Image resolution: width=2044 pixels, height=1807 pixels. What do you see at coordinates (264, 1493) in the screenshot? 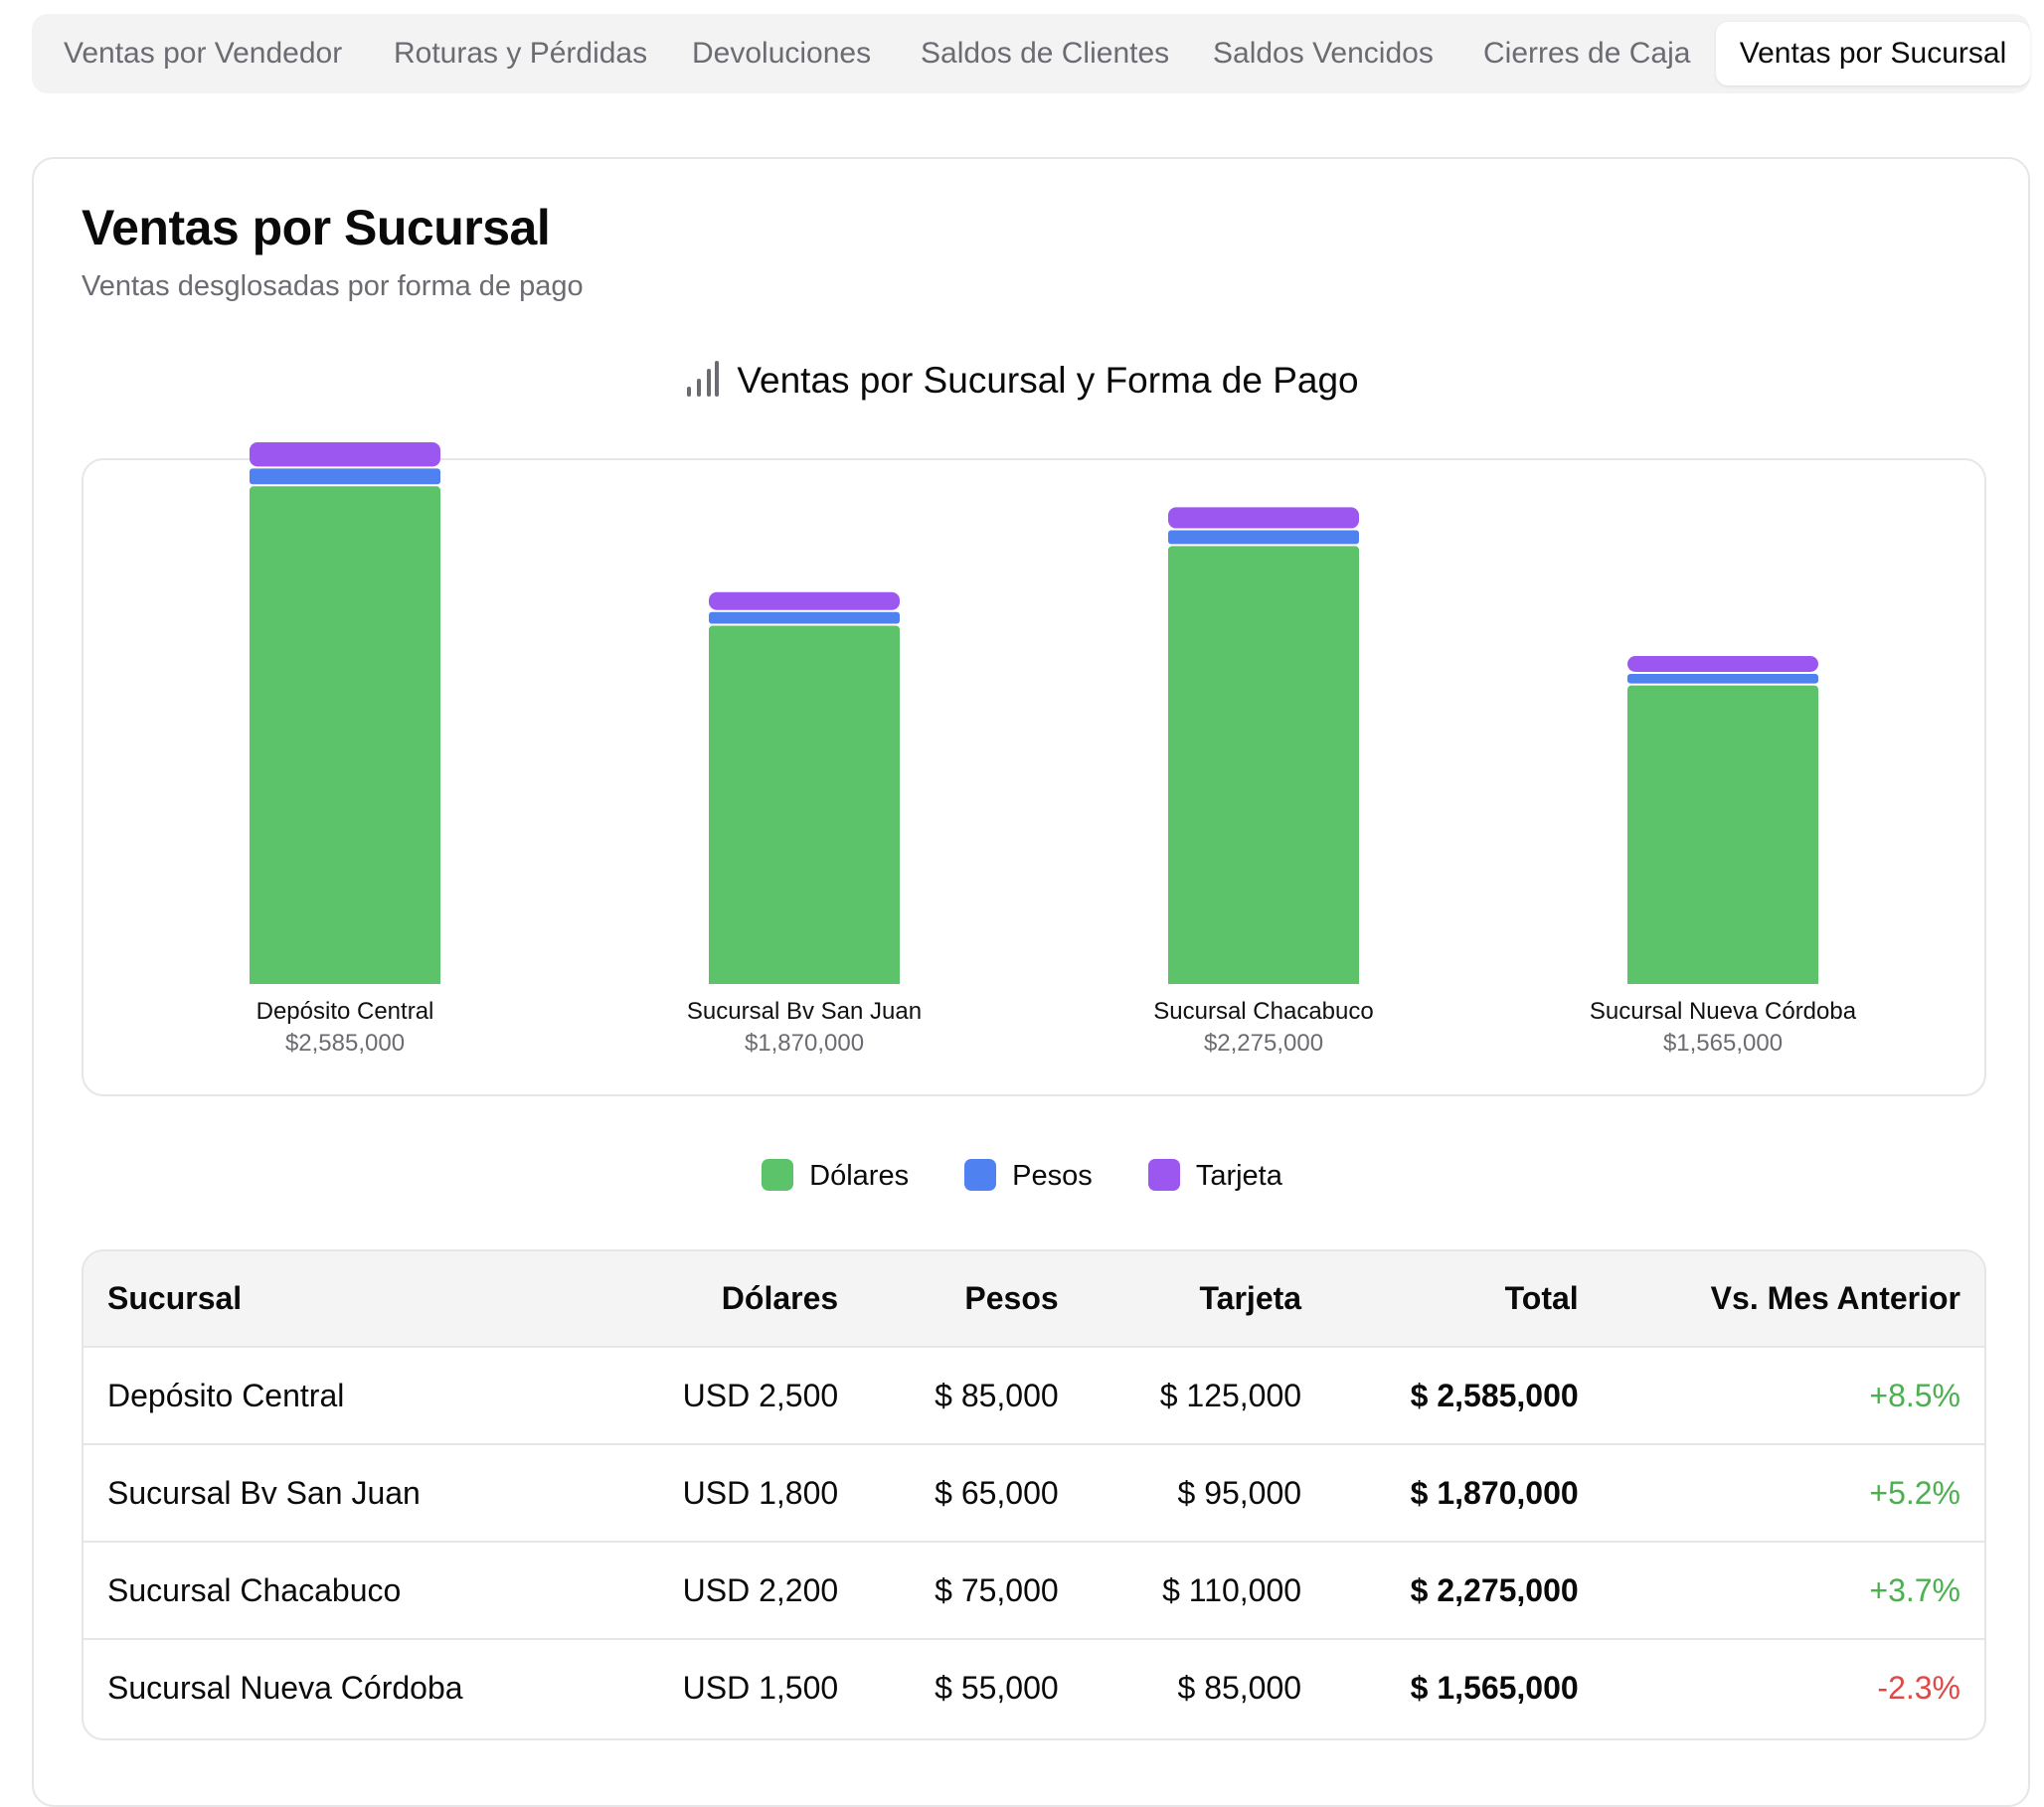
I see `cell-sucursal: Sucursal Bv San Juan` at bounding box center [264, 1493].